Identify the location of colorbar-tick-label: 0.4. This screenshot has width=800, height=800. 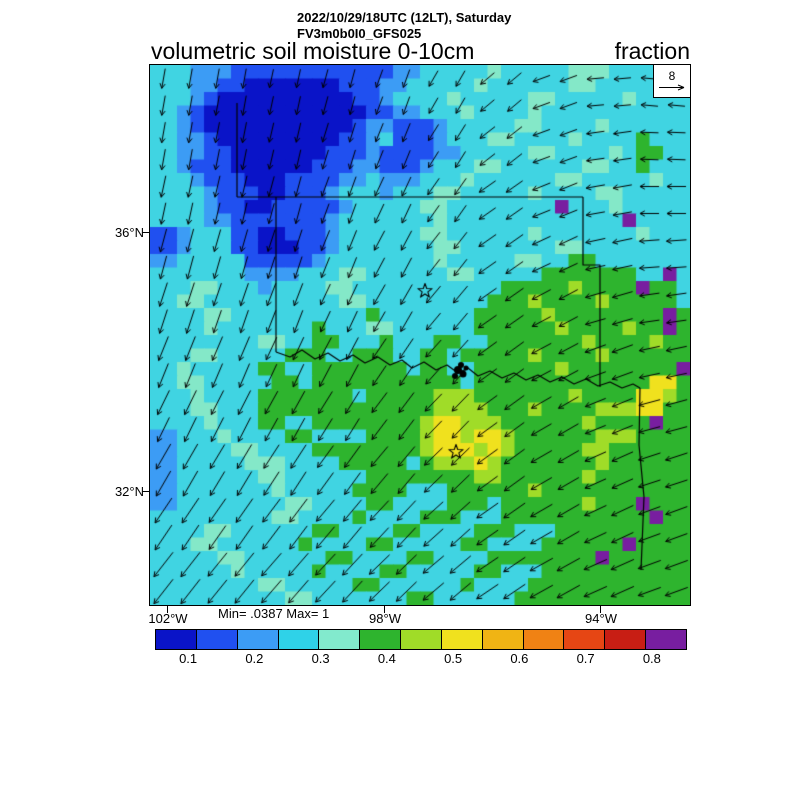
(386, 658).